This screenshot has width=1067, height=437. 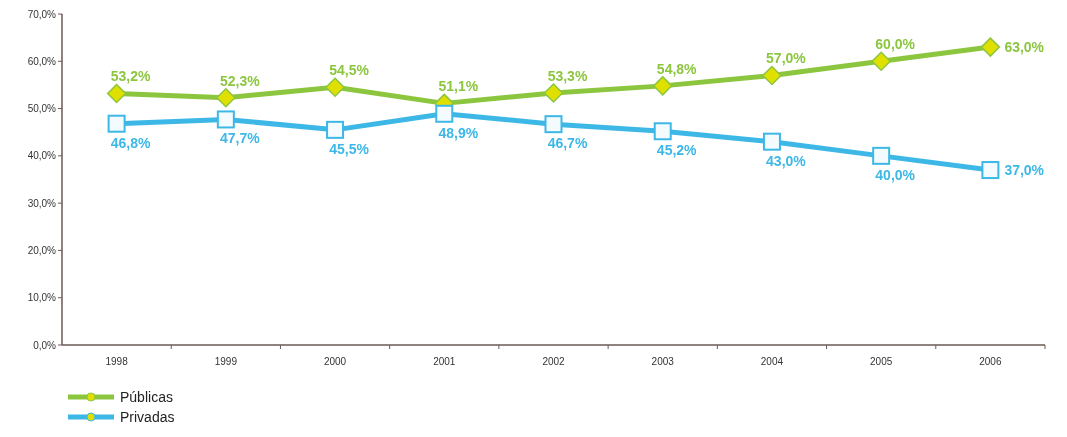 What do you see at coordinates (335, 361) in the screenshot?
I see `x-tick-label: 2000` at bounding box center [335, 361].